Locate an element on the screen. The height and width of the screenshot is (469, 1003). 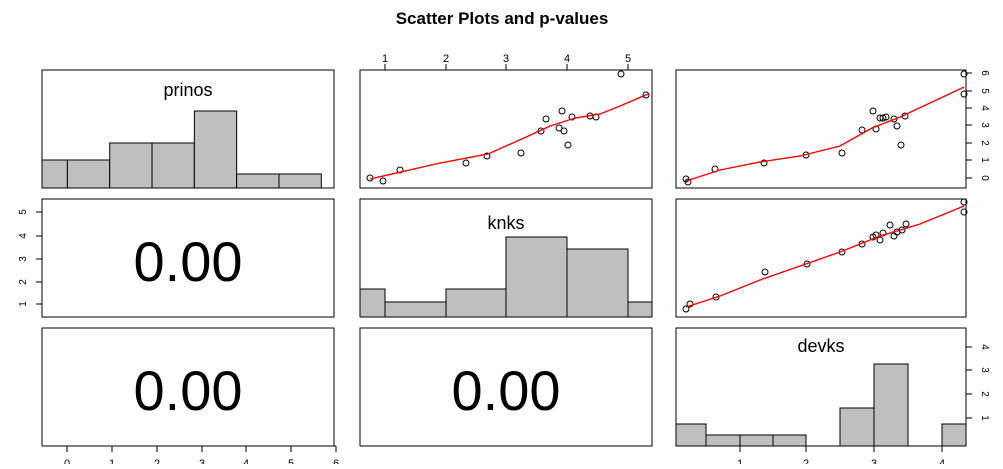
prinos-x-axis-tick-label: 0 is located at coordinates (67, 461).